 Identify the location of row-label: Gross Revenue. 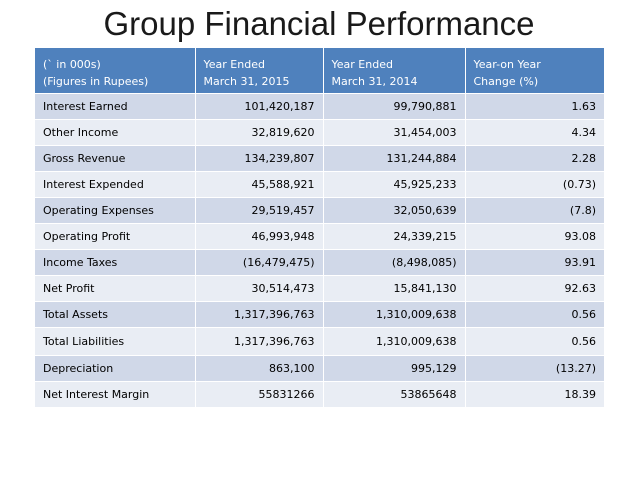
(115, 157).